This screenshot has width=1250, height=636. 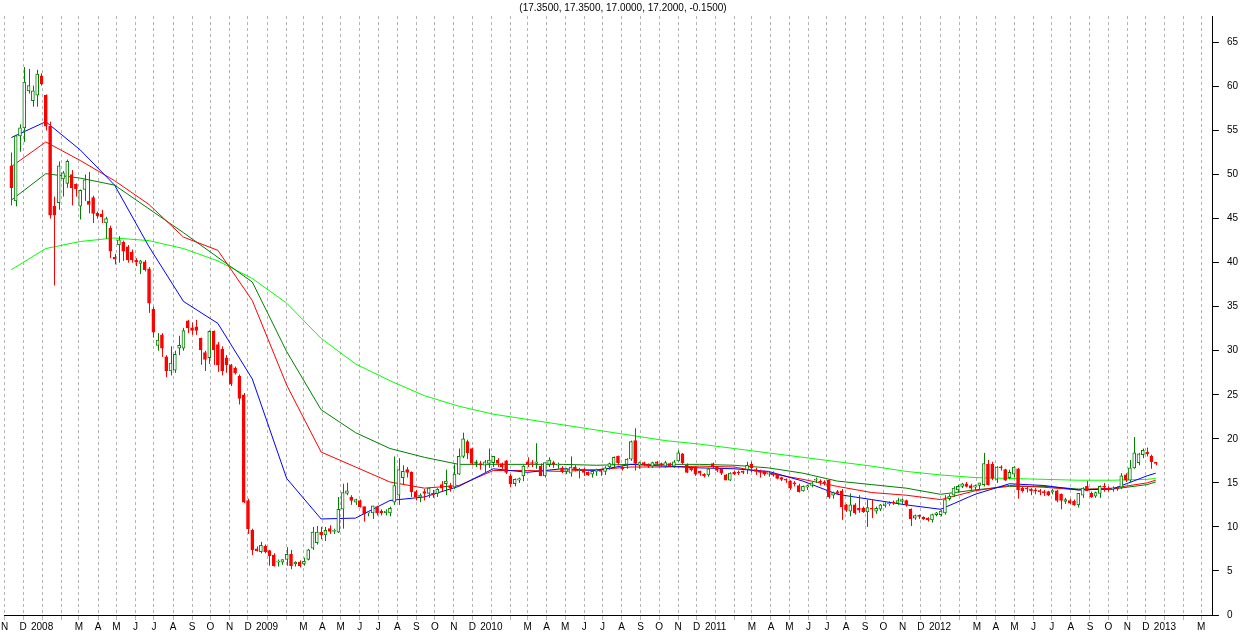 What do you see at coordinates (1229, 614) in the screenshot?
I see `y-tick-label: 0` at bounding box center [1229, 614].